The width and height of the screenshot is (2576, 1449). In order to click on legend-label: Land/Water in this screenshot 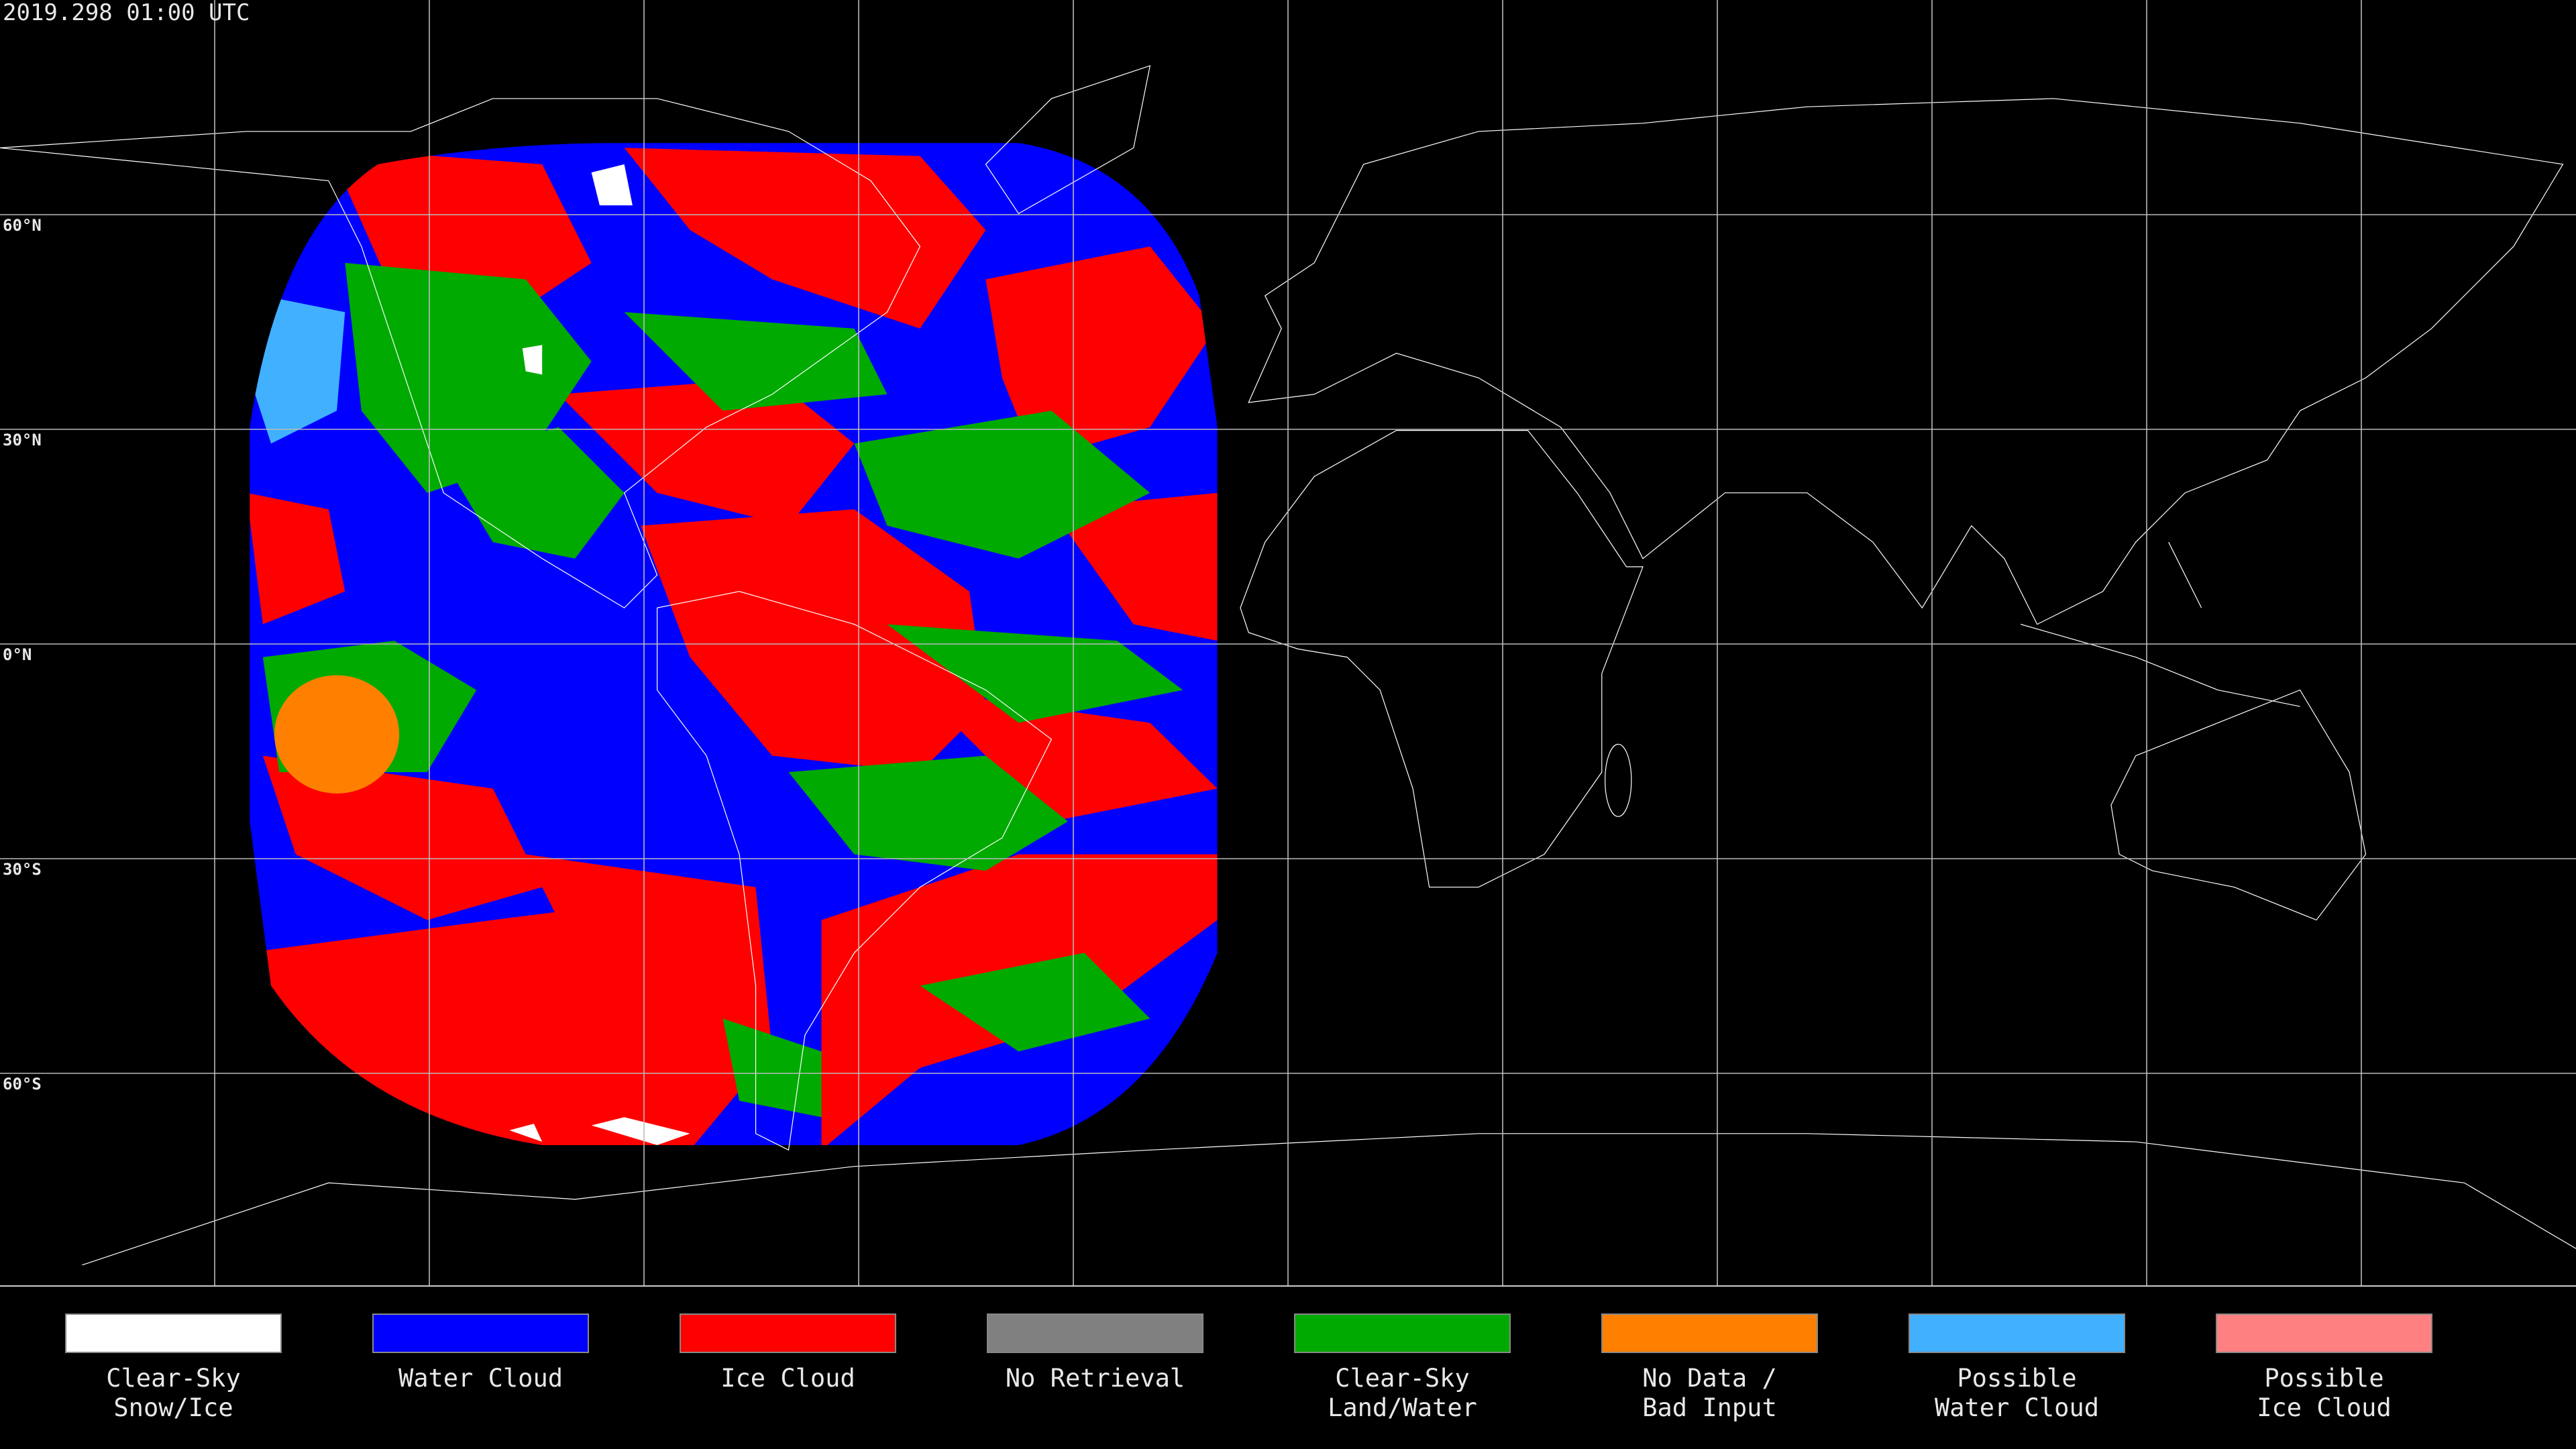, I will do `click(1402, 1407)`.